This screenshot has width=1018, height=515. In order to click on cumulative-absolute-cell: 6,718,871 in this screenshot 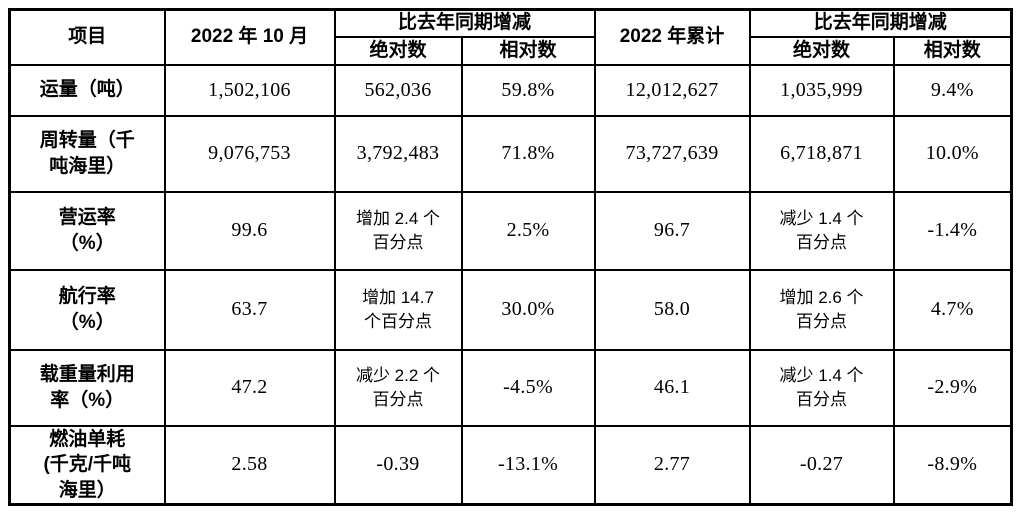, I will do `click(821, 153)`.